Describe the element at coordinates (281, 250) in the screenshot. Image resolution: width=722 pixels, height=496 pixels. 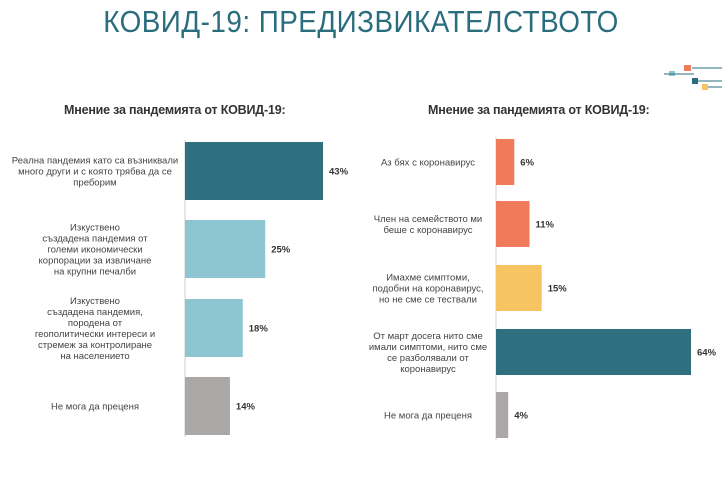
I see `left-value-label-2: 25%` at that location.